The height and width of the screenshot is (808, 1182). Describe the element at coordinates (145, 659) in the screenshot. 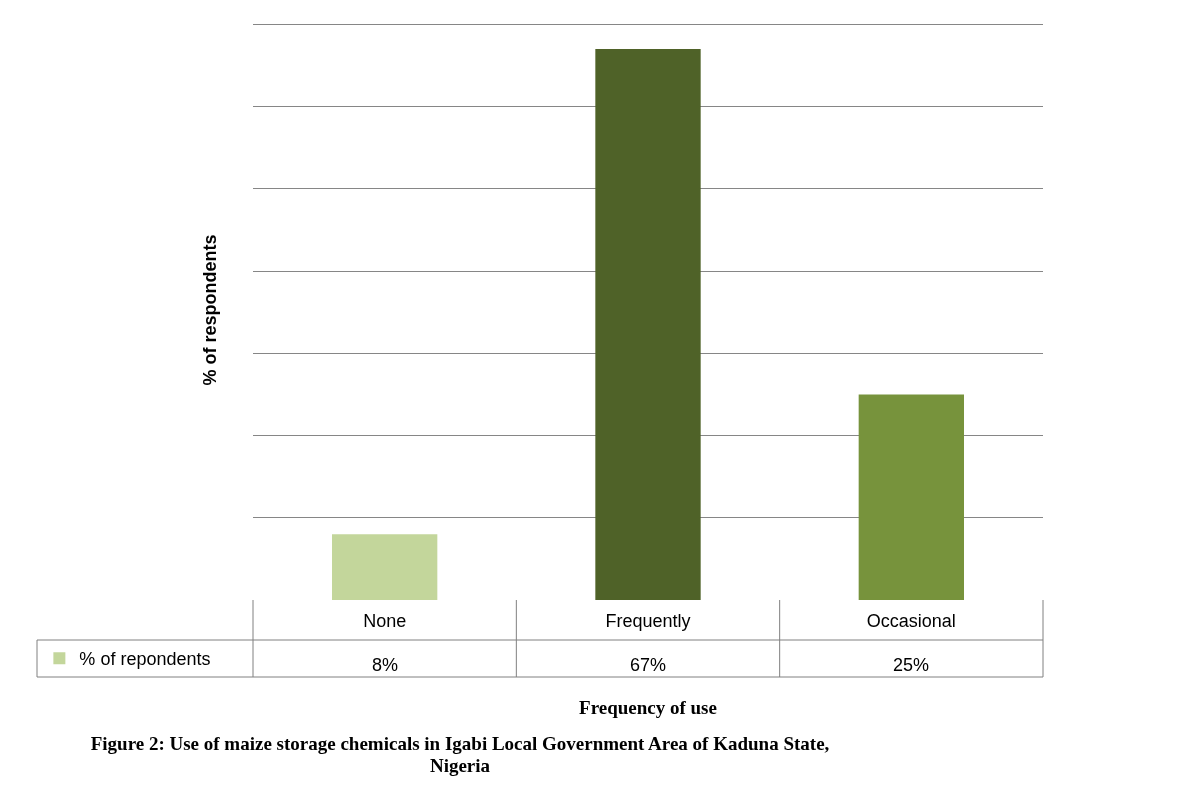

I see `legend-label: % of repondents` at that location.